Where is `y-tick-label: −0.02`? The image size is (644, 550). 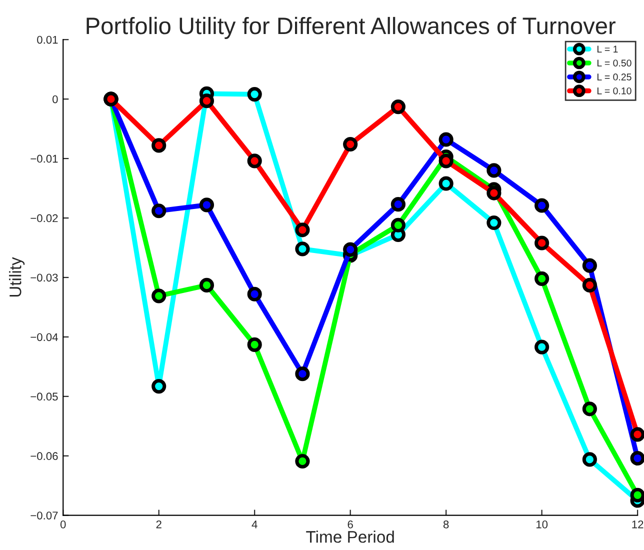 y-tick-label: −0.02 is located at coordinates (44, 218).